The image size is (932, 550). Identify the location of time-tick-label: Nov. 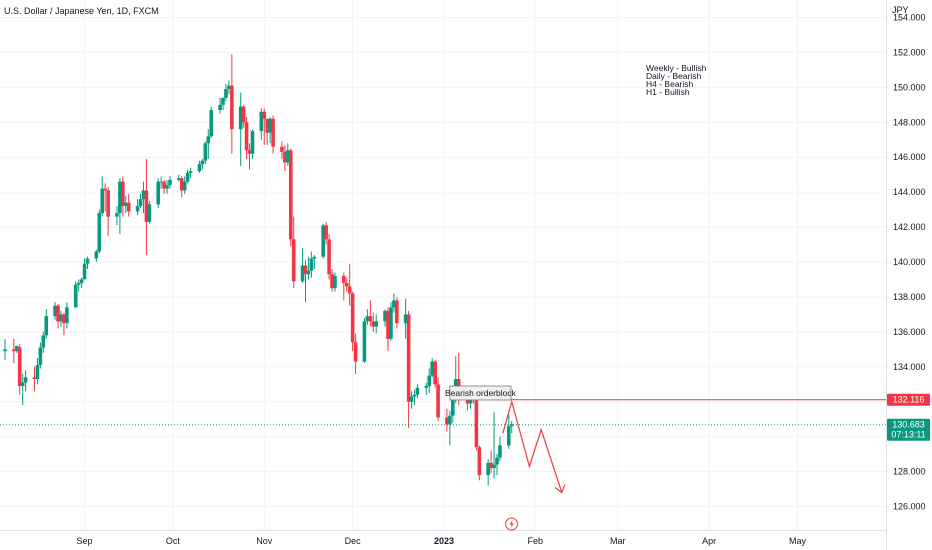
(264, 541).